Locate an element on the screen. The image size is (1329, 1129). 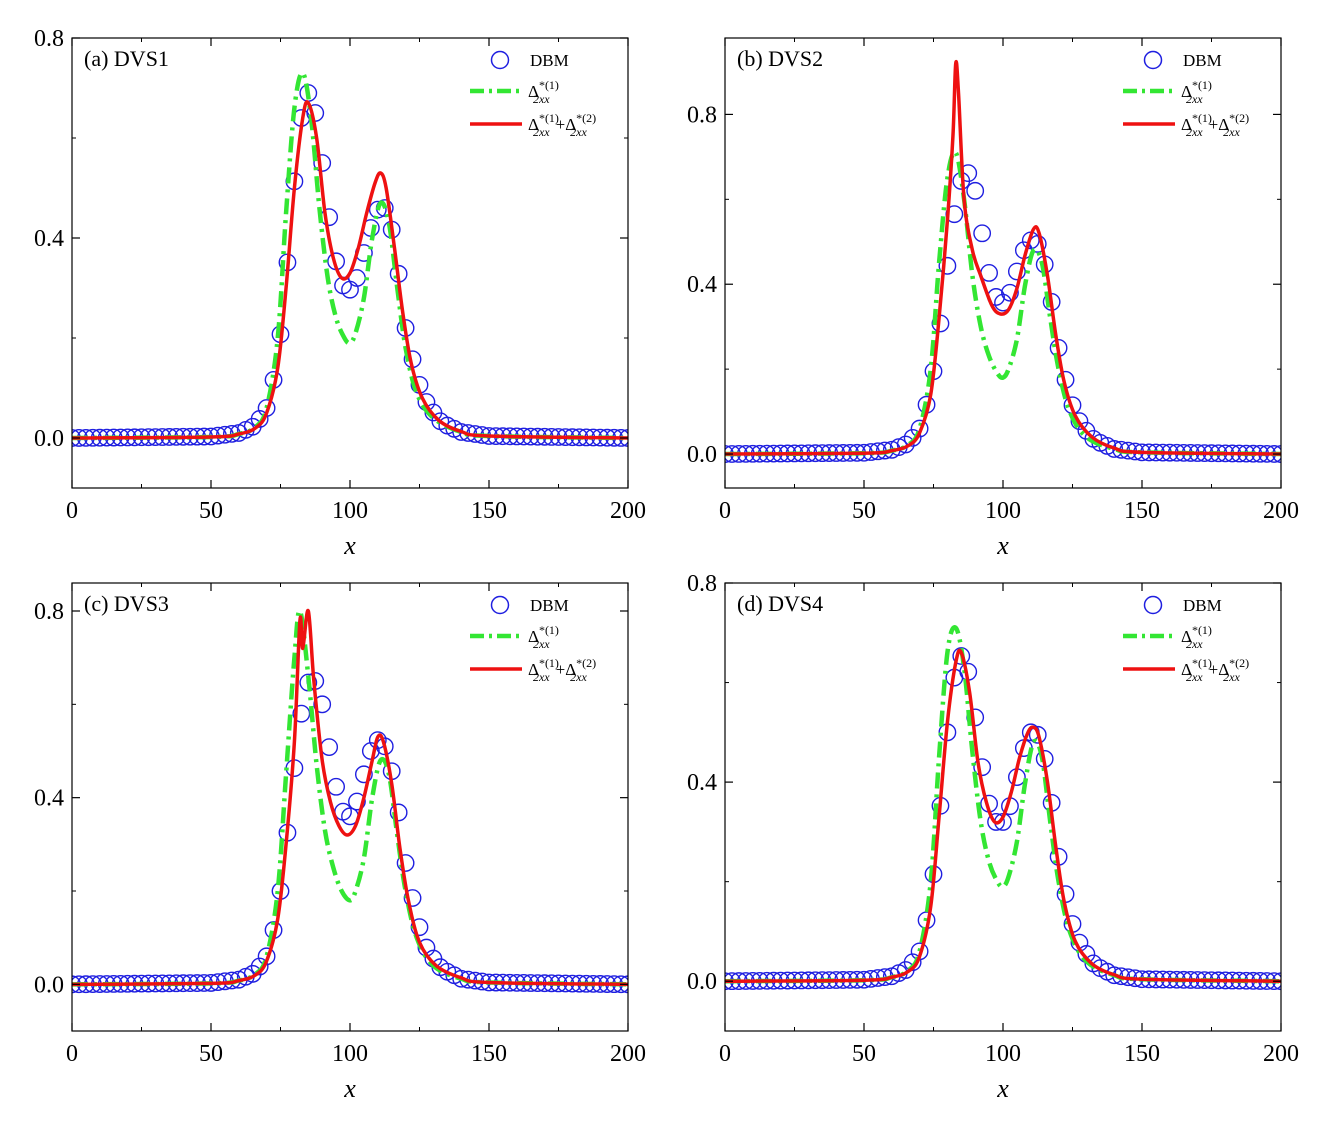
panel-label: (c) DVS3 is located at coordinates (126, 603).